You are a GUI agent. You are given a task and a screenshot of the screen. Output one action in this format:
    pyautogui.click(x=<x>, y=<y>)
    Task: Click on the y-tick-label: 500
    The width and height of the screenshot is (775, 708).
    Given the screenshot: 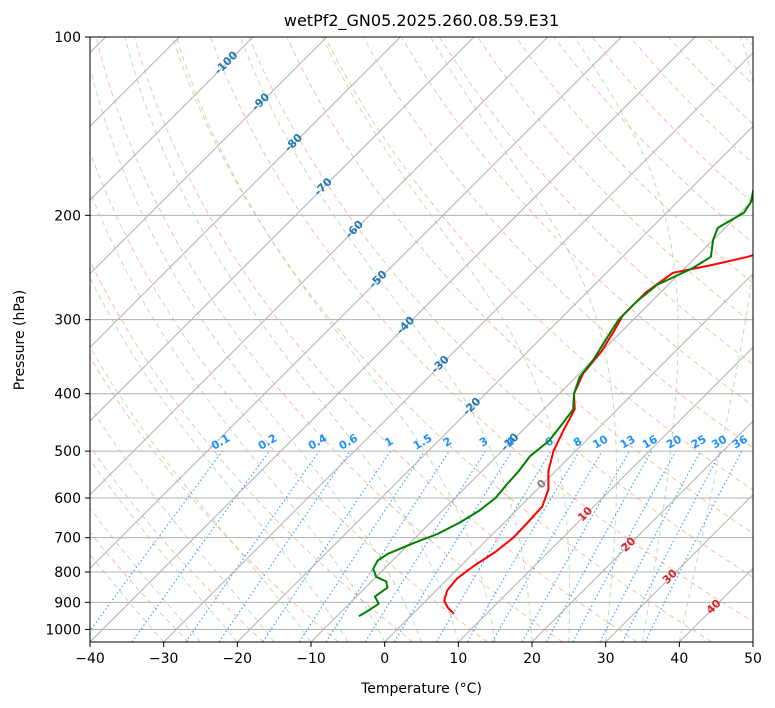 What is the action you would take?
    pyautogui.click(x=67, y=452)
    